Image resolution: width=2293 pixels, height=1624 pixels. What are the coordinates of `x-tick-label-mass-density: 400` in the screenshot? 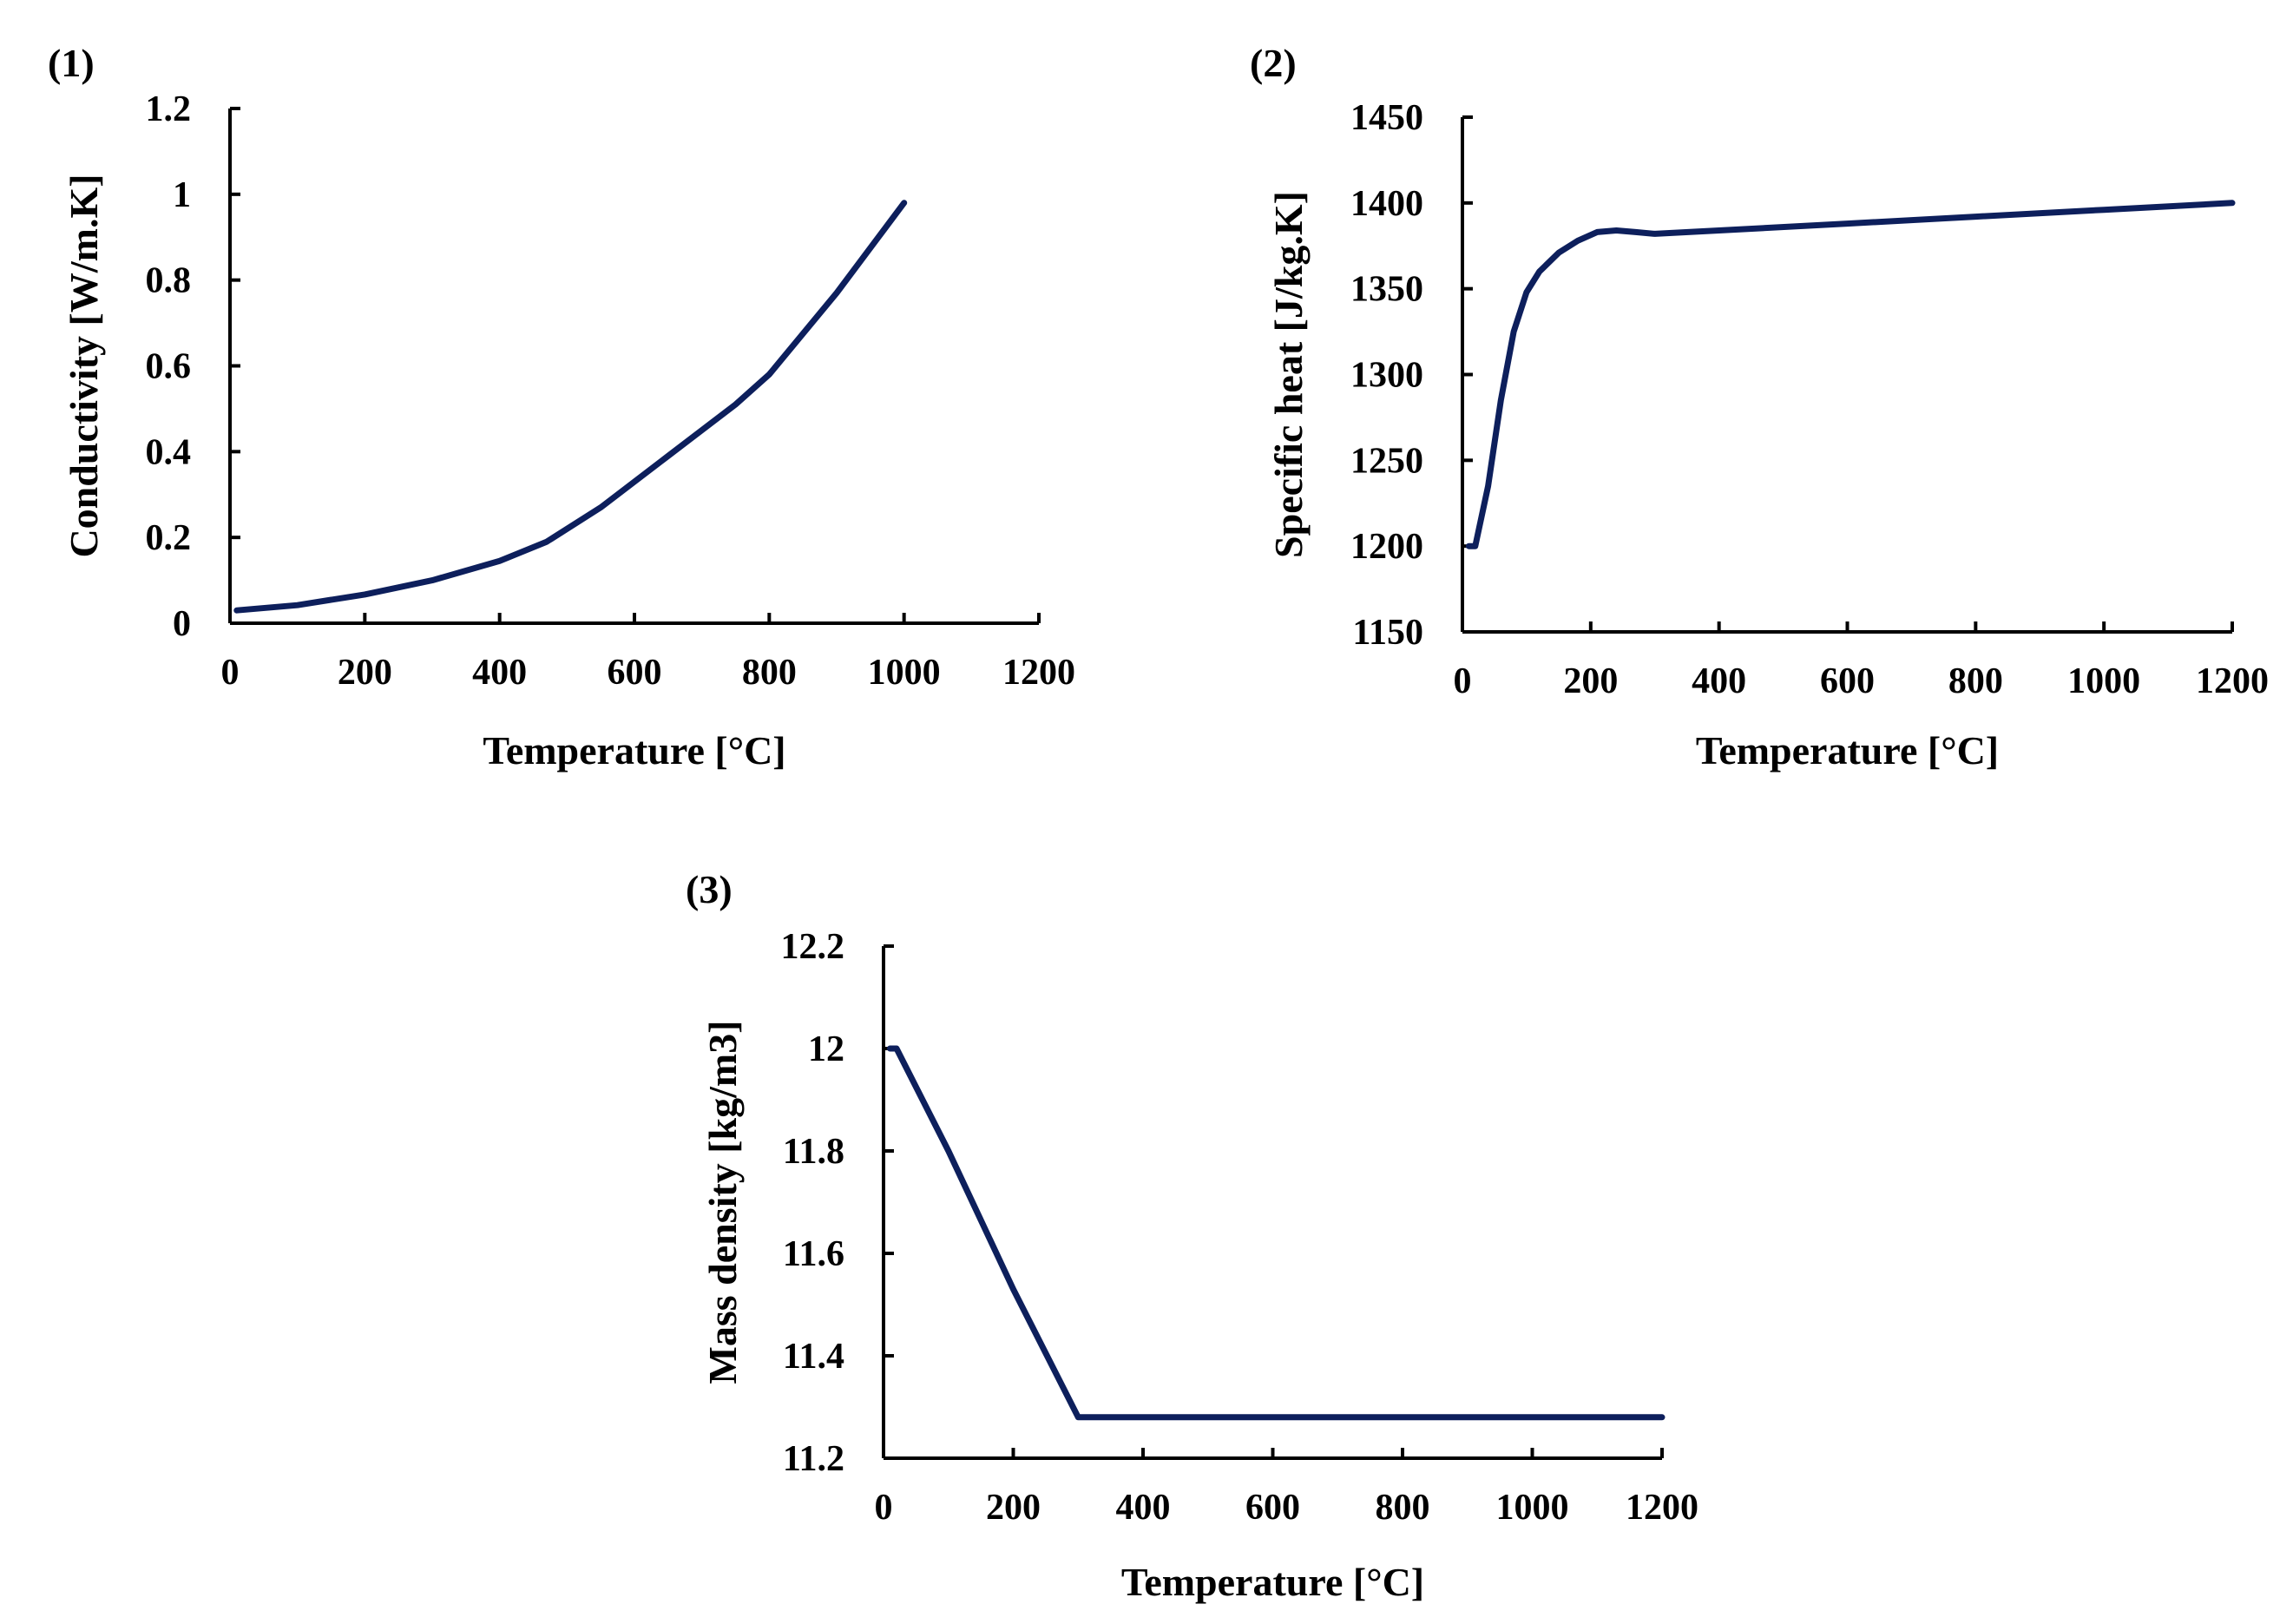 It's located at (1143, 1508).